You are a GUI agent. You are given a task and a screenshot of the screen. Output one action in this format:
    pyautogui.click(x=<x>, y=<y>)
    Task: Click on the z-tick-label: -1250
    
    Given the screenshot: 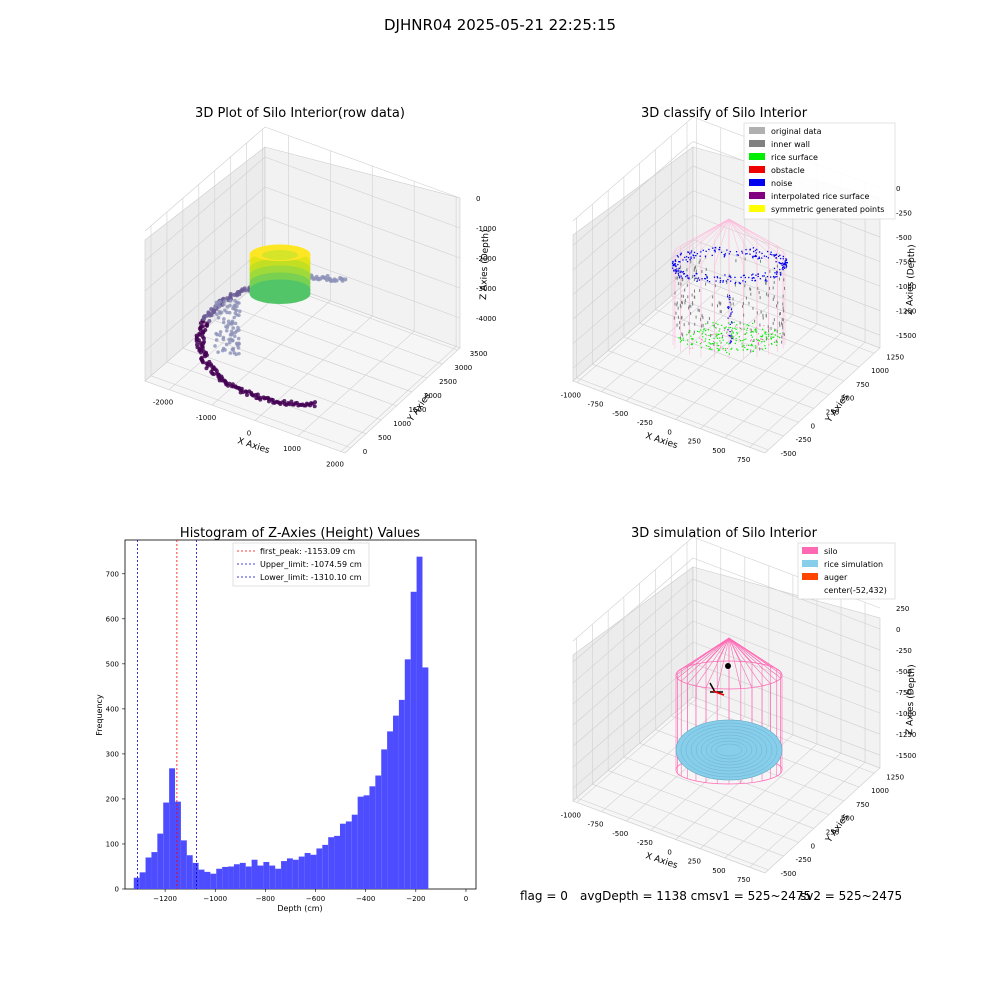 What is the action you would take?
    pyautogui.click(x=906, y=735)
    